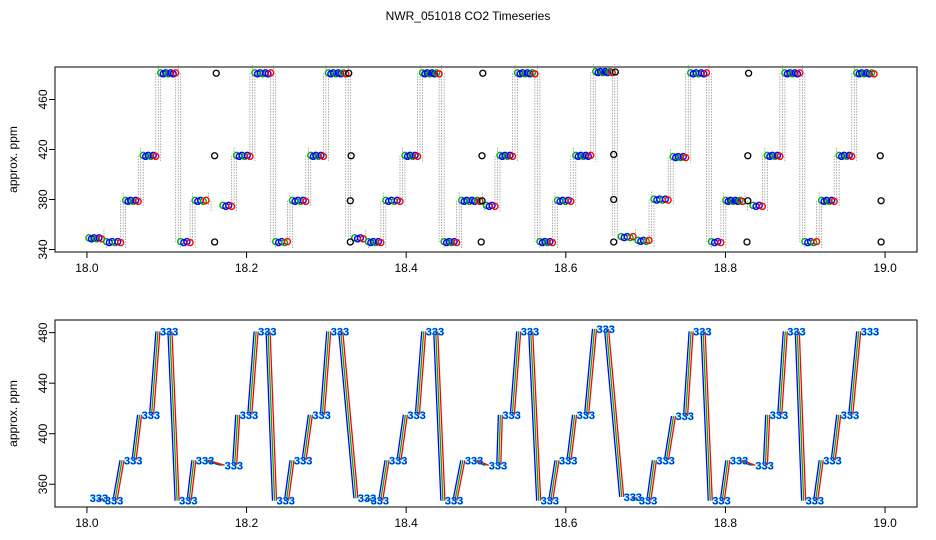 The width and height of the screenshot is (936, 540). I want to click on x-tick-label: 19.0, so click(885, 268).